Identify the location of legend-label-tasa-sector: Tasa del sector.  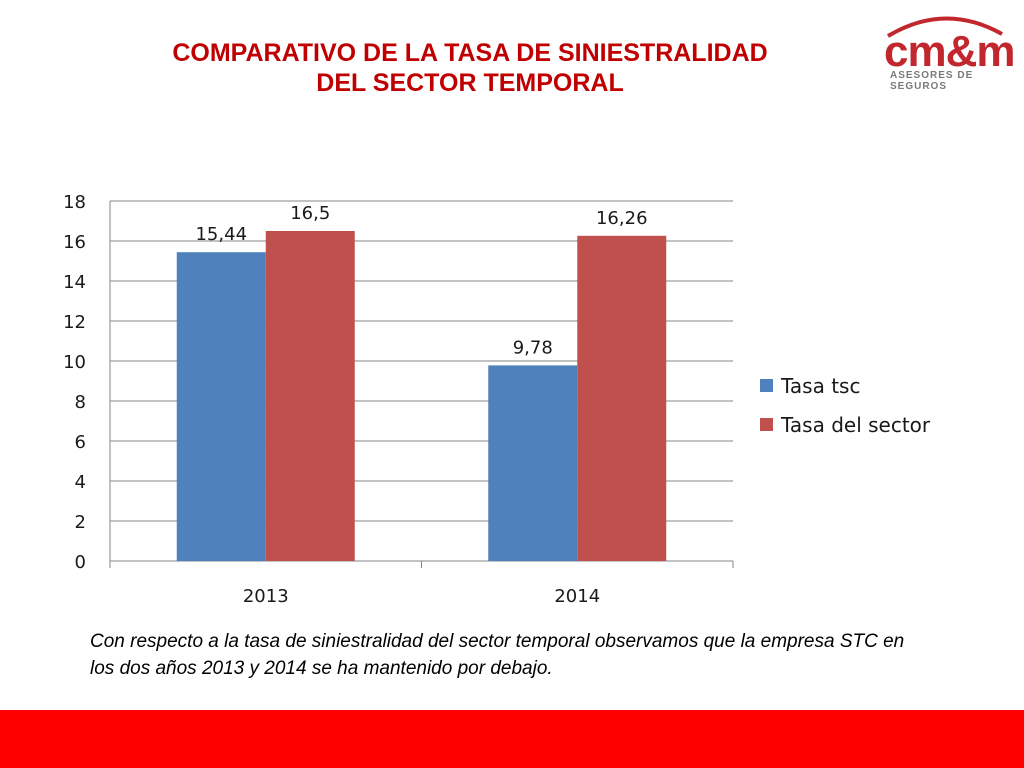
(856, 424).